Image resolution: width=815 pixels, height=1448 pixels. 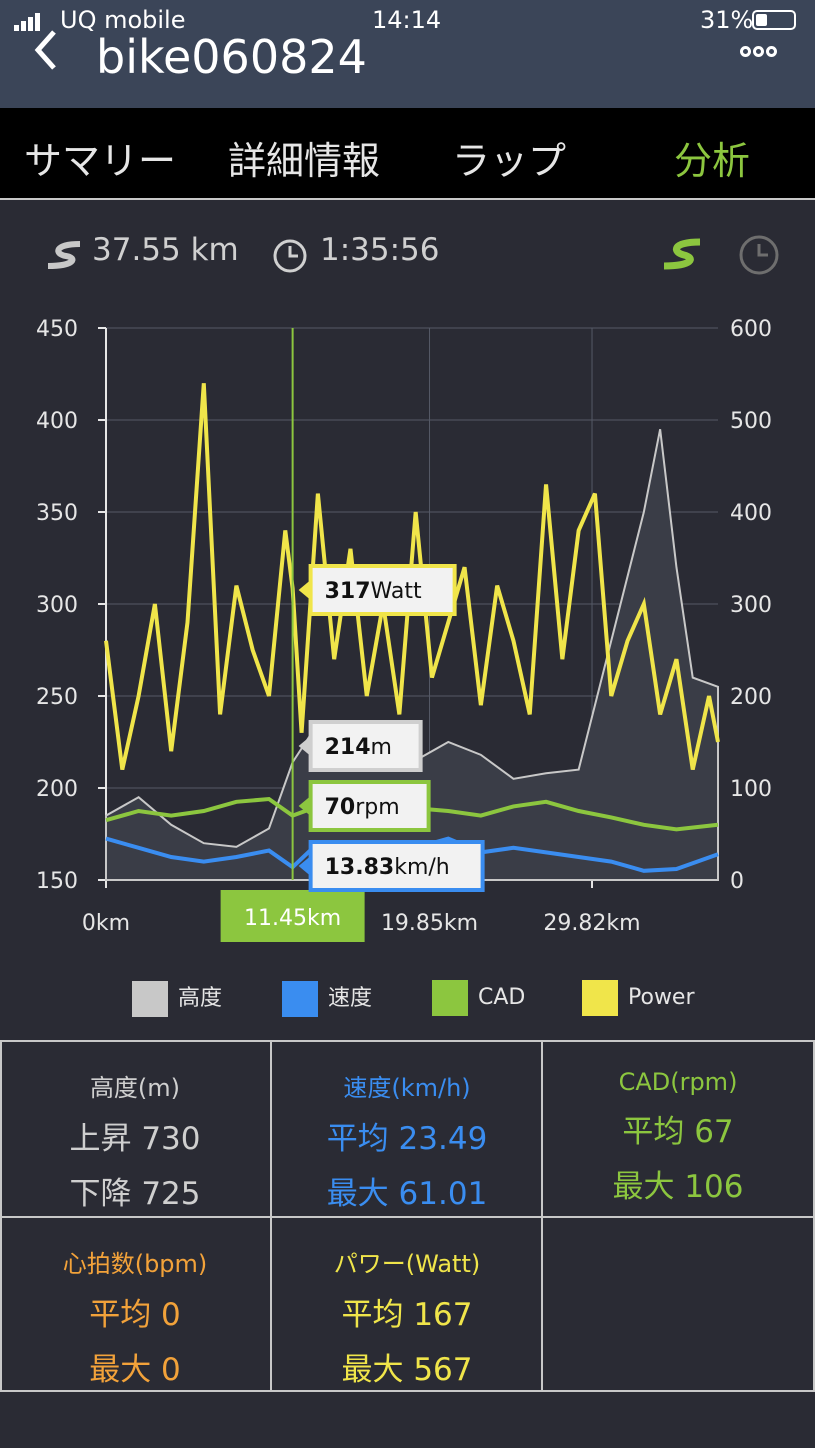 What do you see at coordinates (100, 161) in the screenshot?
I see `tab-summary: サマリー` at bounding box center [100, 161].